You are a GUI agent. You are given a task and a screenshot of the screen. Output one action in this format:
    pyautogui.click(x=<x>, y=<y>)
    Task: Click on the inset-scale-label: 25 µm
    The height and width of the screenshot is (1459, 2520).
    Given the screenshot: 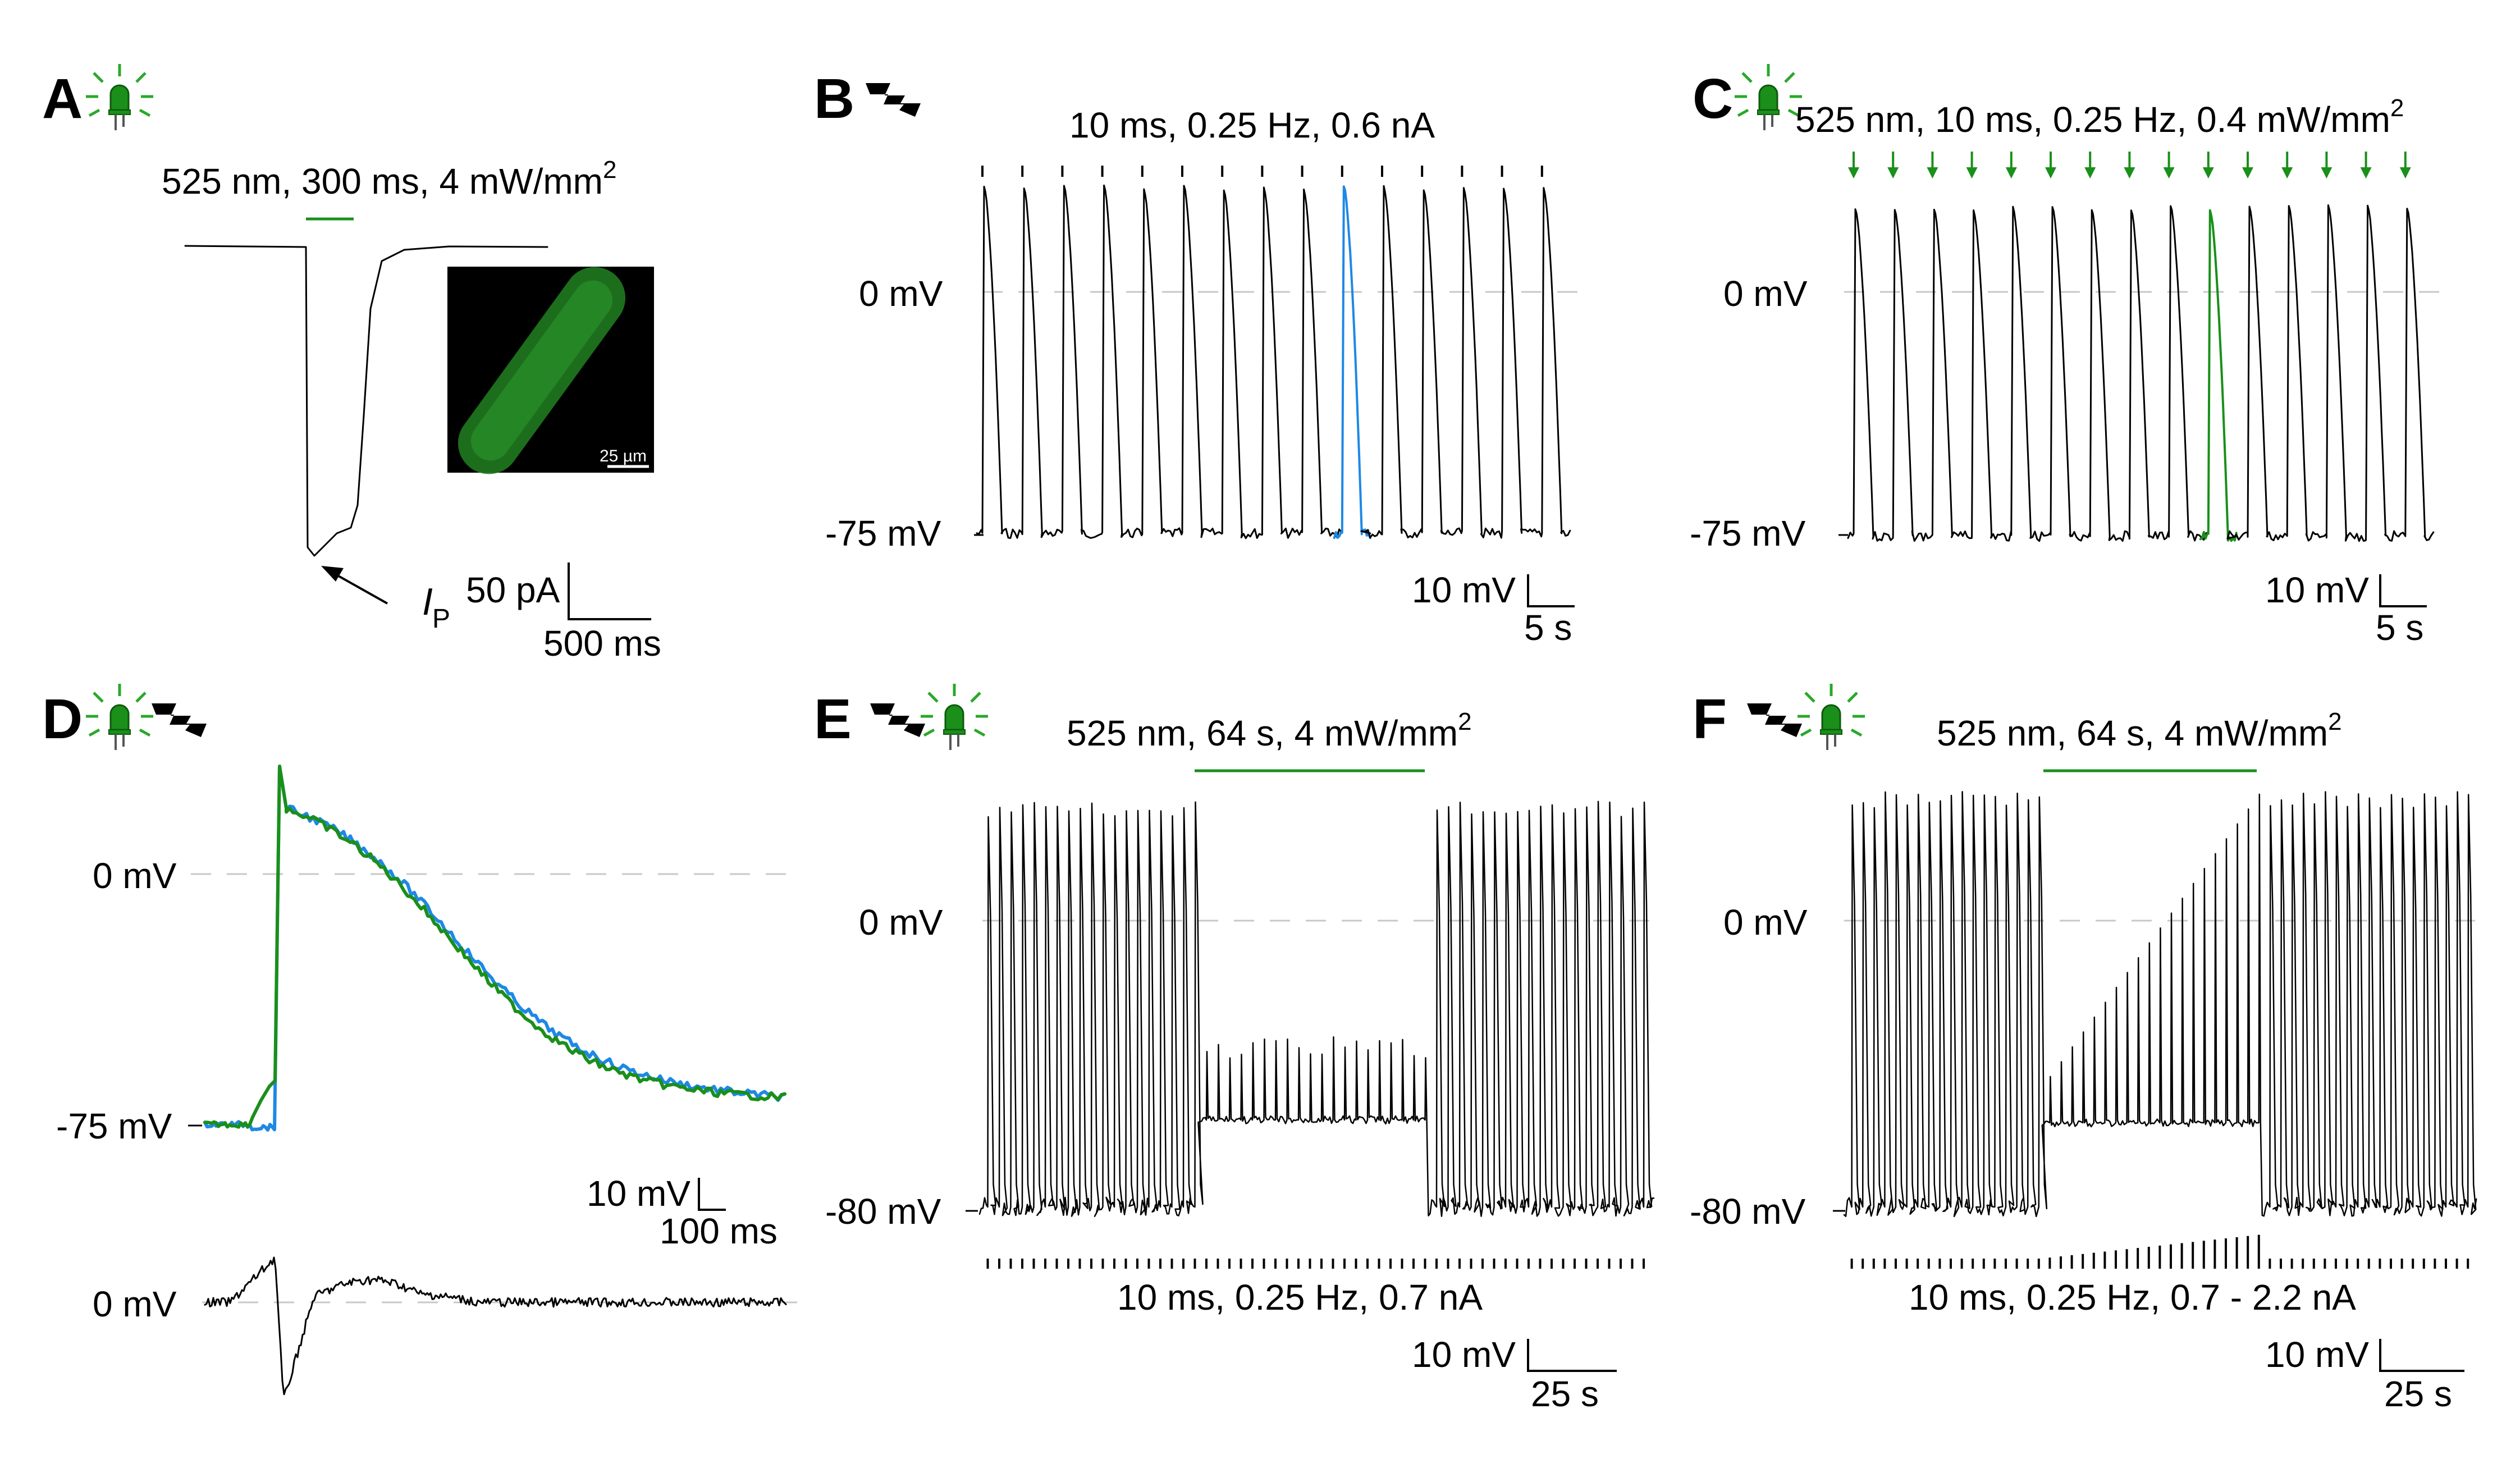 What is the action you would take?
    pyautogui.click(x=623, y=456)
    